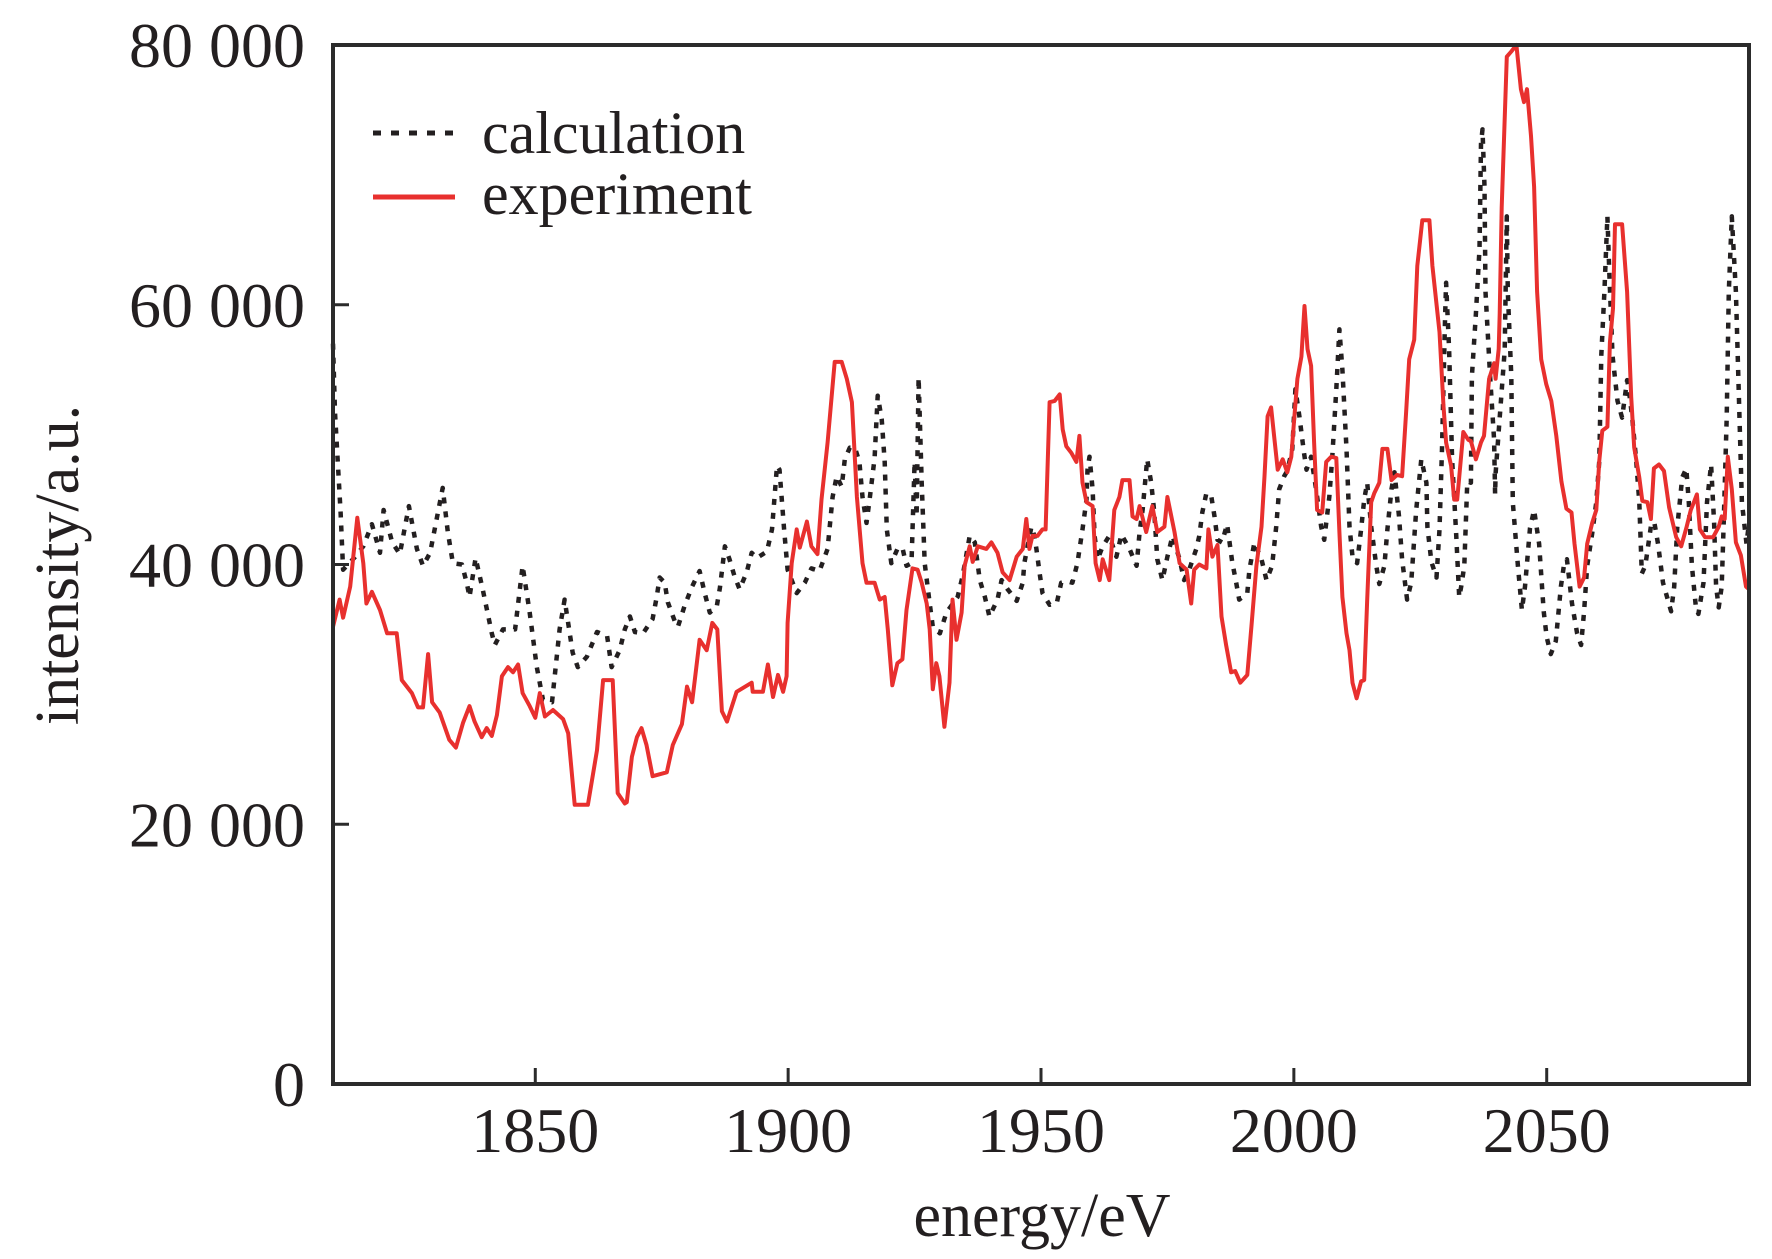  Describe the element at coordinates (1041, 1216) in the screenshot. I see `x-axis-title: energy/eV` at that location.